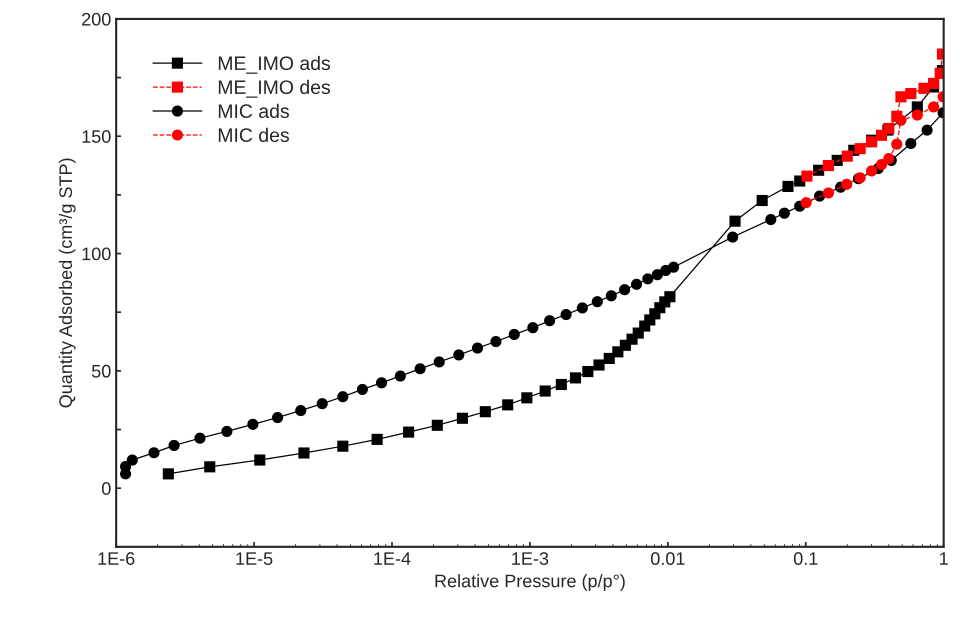  What do you see at coordinates (96, 136) in the screenshot?
I see `y-tick-label: 150` at bounding box center [96, 136].